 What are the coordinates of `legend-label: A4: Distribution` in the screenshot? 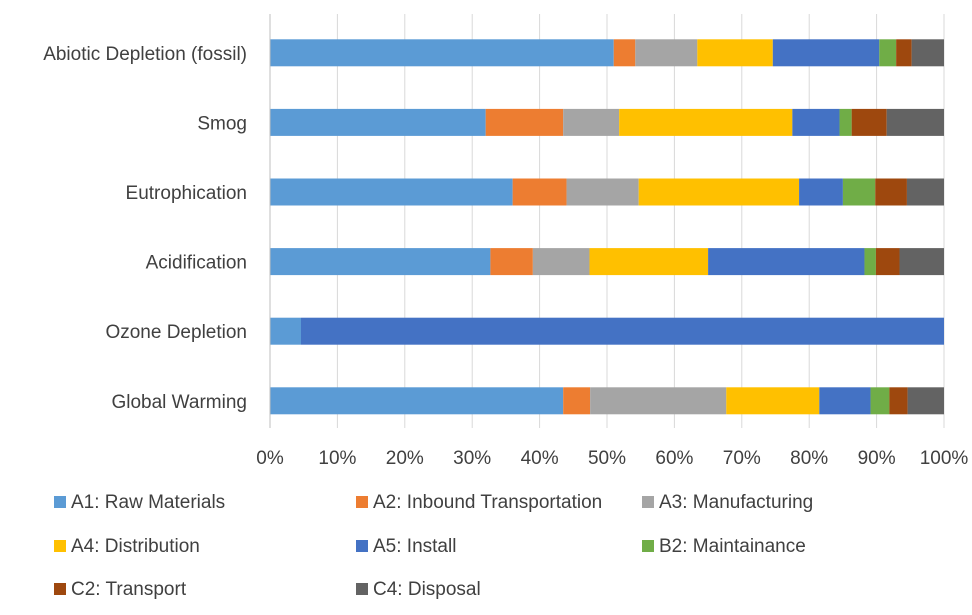 It's located at (135, 546).